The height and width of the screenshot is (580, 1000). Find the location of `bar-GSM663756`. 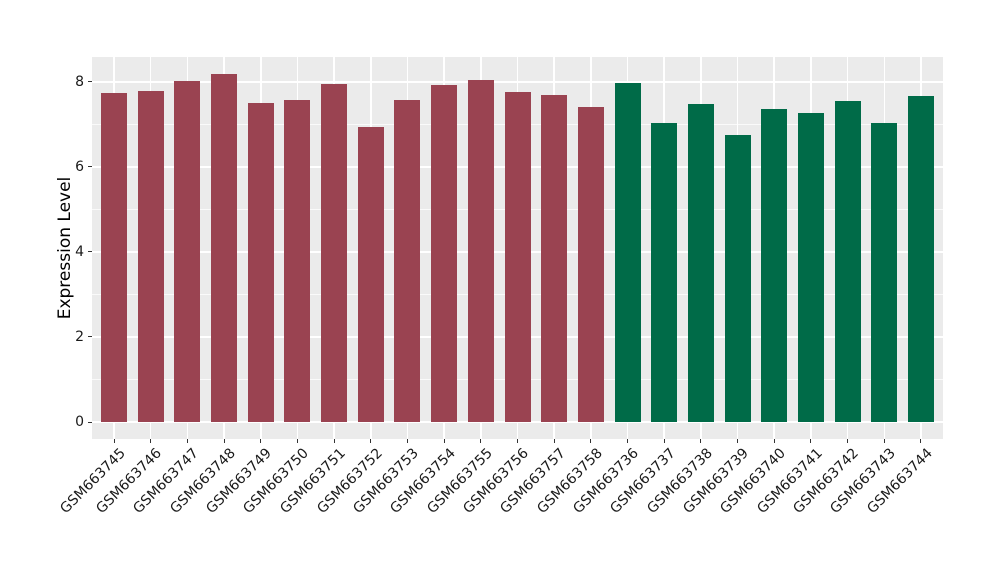

bar-GSM663756 is located at coordinates (517, 256).